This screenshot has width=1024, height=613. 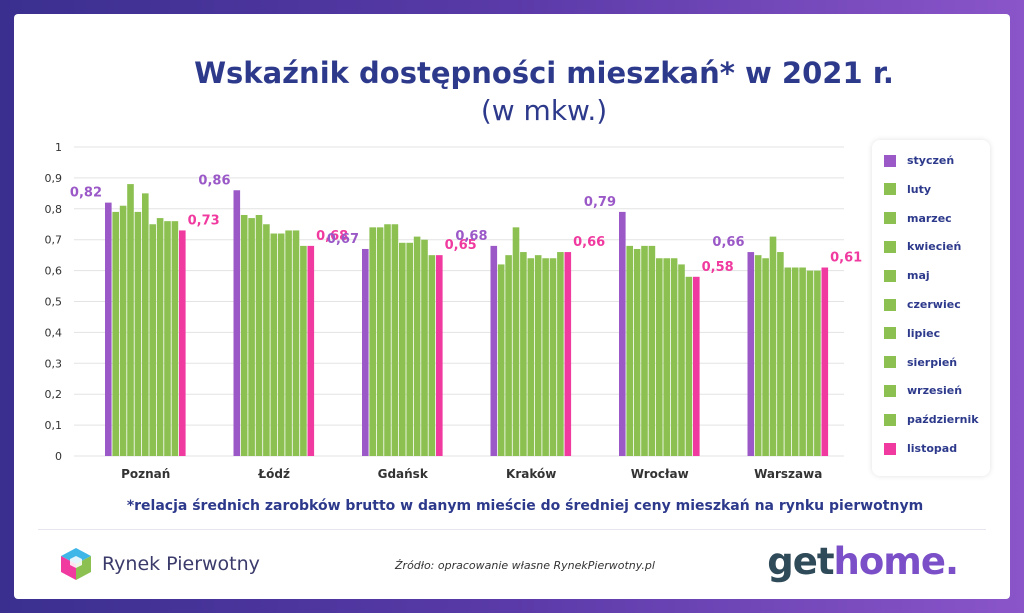 What do you see at coordinates (54, 178) in the screenshot?
I see `y-tick-label: 0,9` at bounding box center [54, 178].